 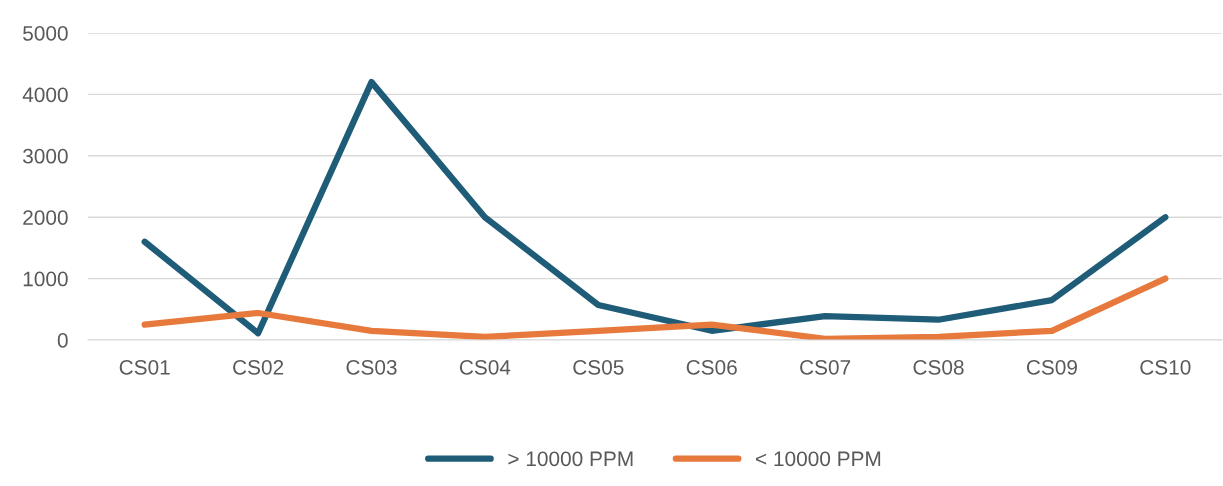 What do you see at coordinates (938, 367) in the screenshot?
I see `x-tick-label: CS08` at bounding box center [938, 367].